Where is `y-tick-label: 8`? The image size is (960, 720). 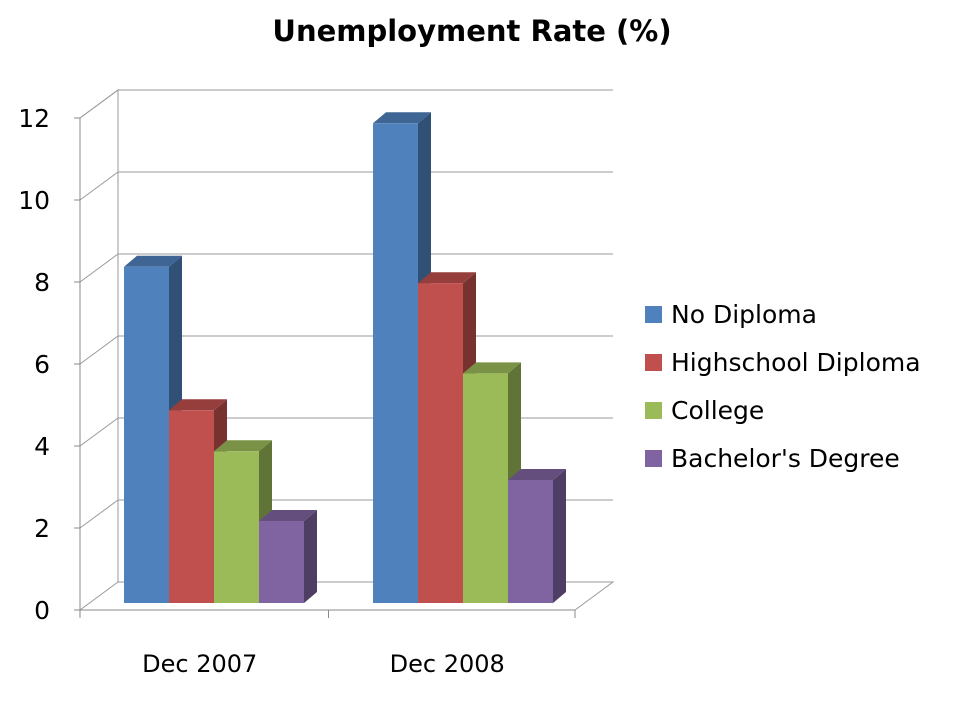 y-tick-label: 8 is located at coordinates (42, 282).